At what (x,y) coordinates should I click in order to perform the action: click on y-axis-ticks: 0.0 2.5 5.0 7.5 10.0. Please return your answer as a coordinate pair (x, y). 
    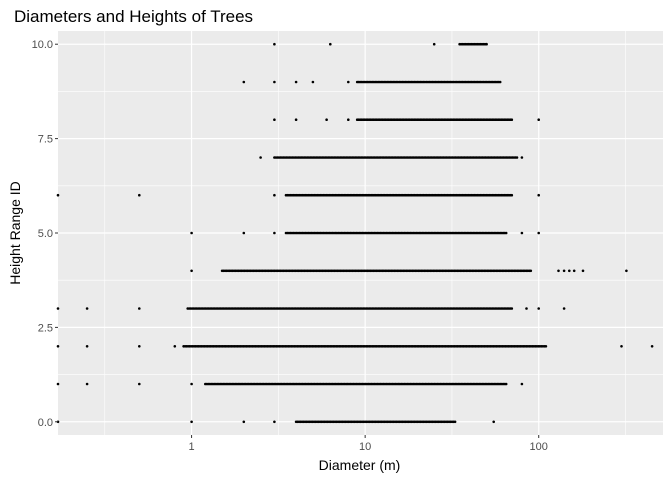
    Looking at the image, I should click on (45, 234).